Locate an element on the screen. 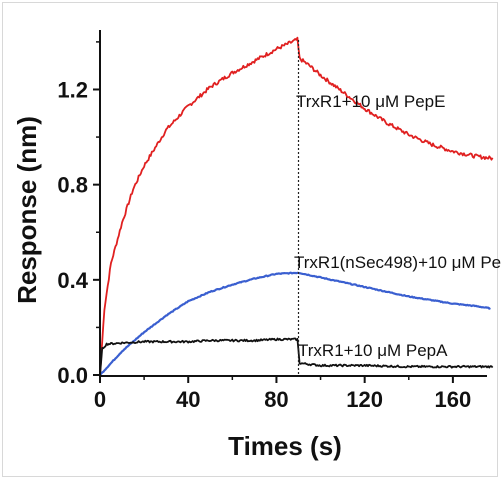  x-tick-label-3: 120 is located at coordinates (364, 399).